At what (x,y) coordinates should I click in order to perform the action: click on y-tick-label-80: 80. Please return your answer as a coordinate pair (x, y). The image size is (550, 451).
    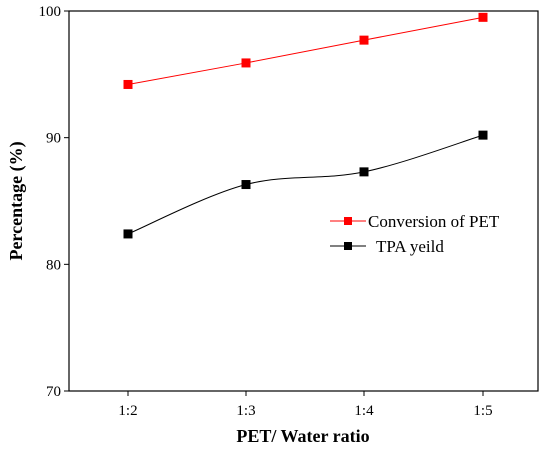
    Looking at the image, I should click on (53, 265).